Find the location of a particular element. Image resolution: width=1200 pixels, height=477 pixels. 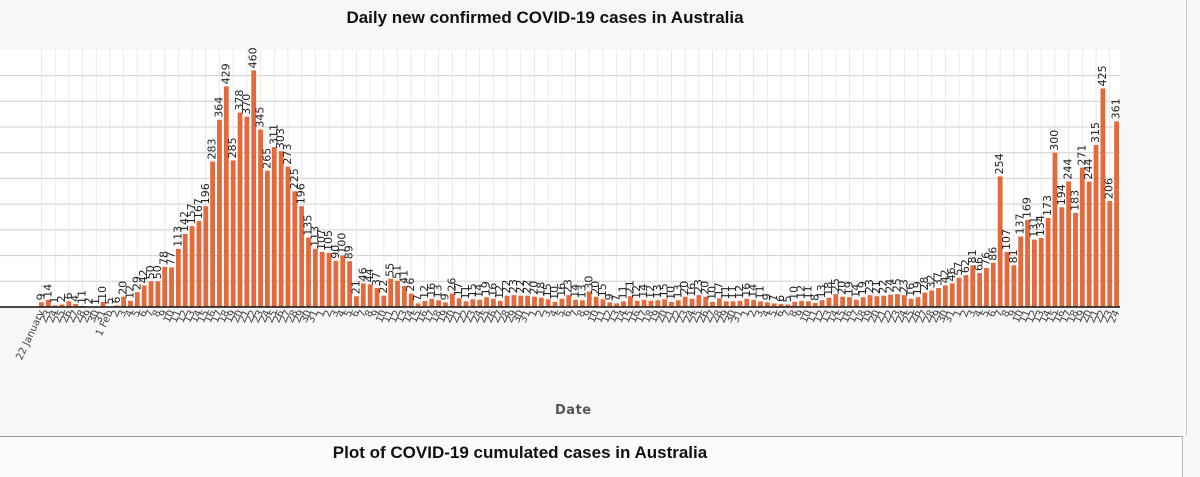

data-label: 22 is located at coordinates (520, 287).